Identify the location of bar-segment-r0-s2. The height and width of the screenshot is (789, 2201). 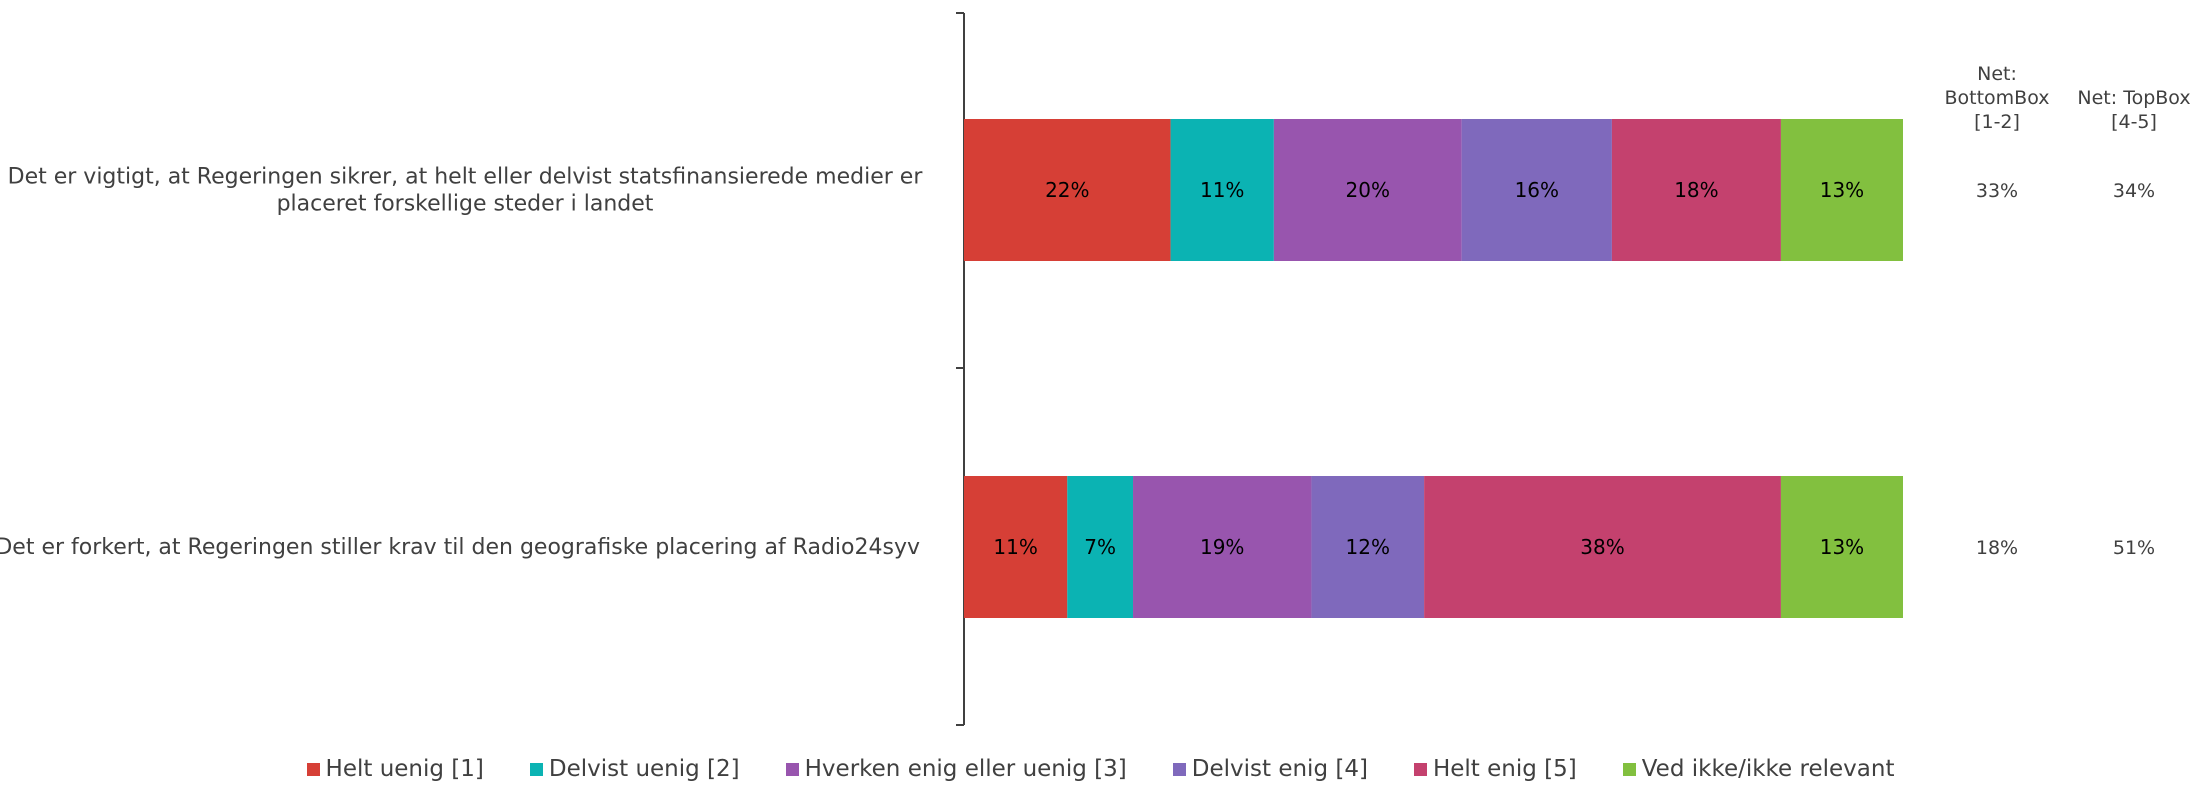
(1367, 190).